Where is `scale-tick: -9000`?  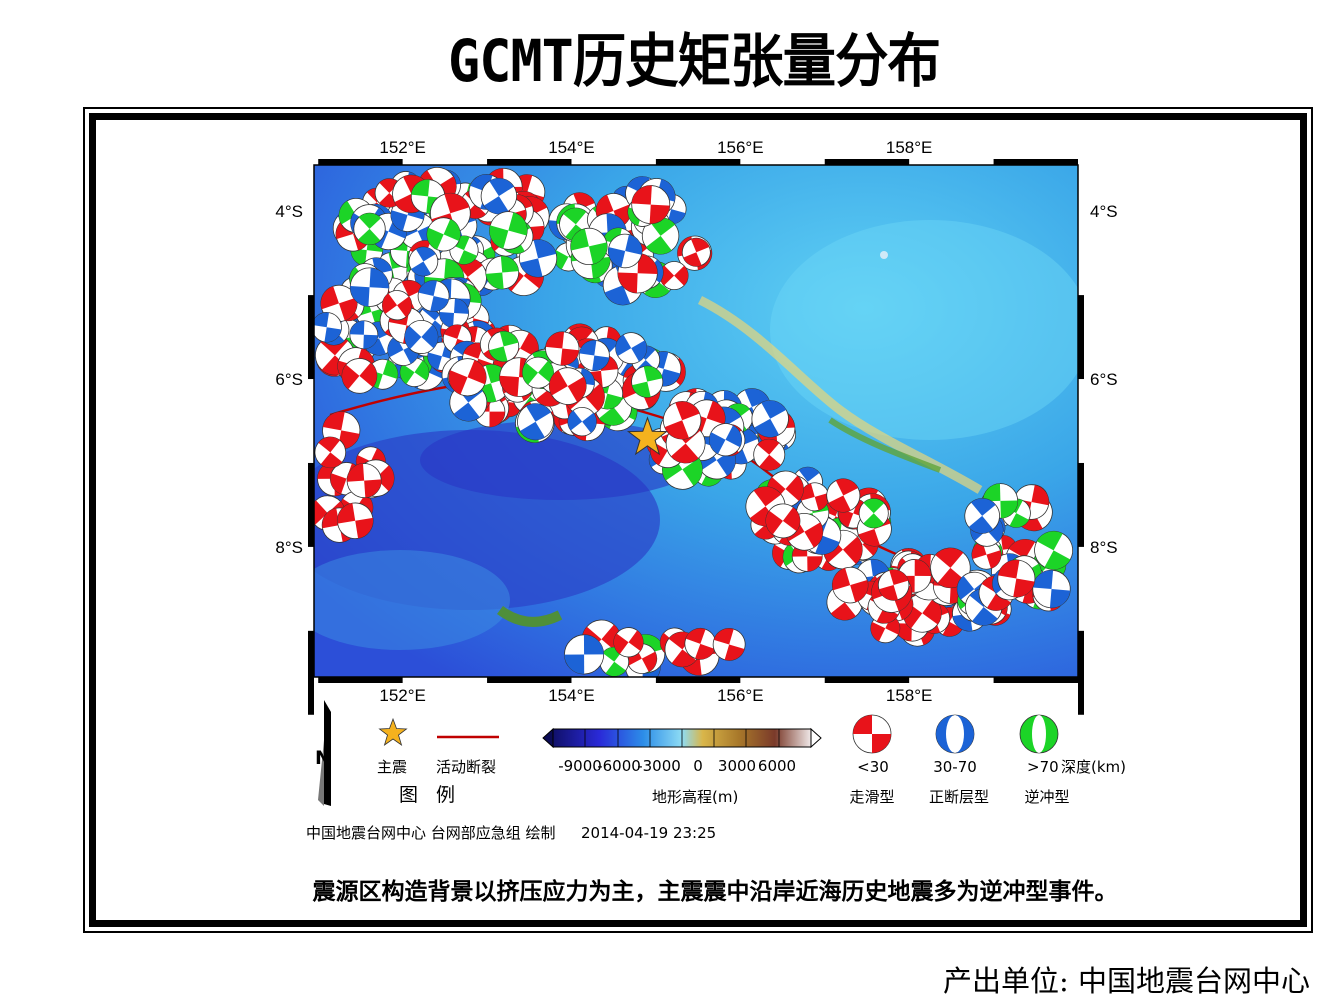
scale-tick: -9000 is located at coordinates (580, 766).